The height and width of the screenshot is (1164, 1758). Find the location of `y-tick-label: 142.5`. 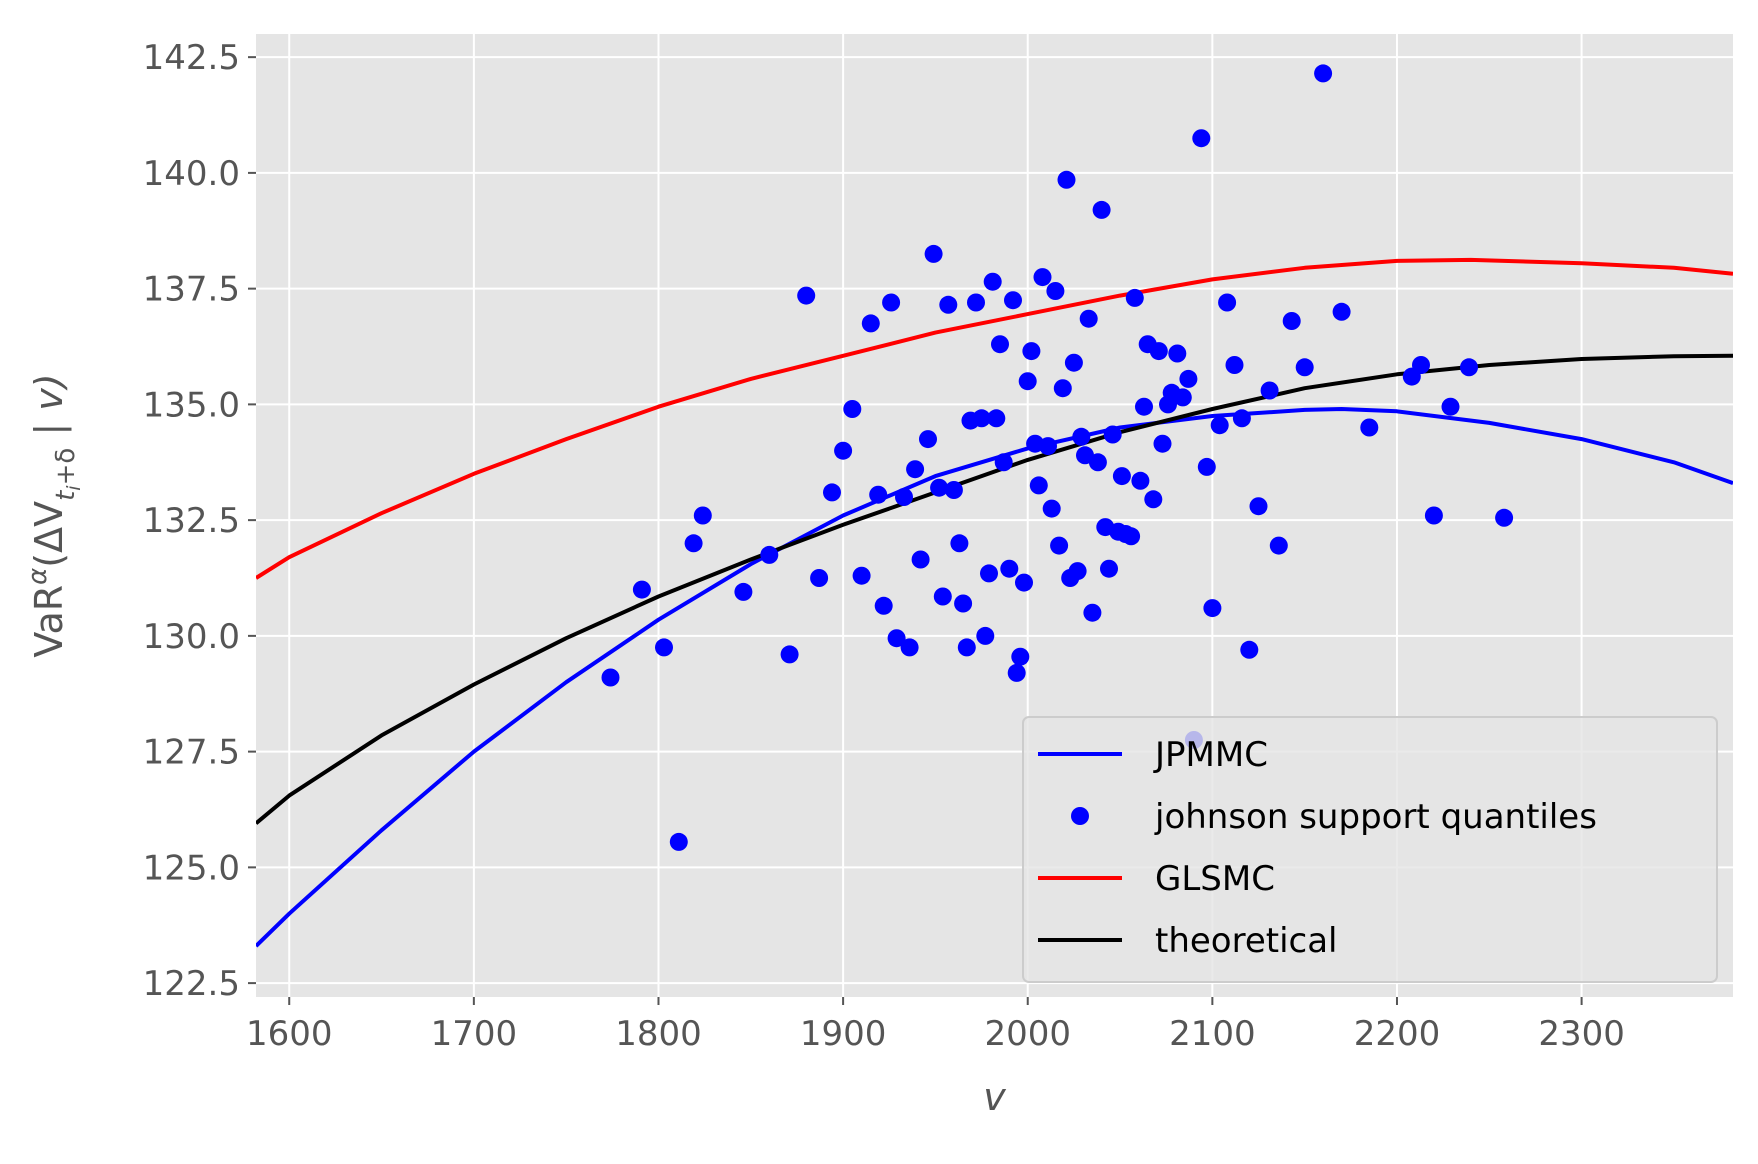

y-tick-label: 142.5 is located at coordinates (191, 58).